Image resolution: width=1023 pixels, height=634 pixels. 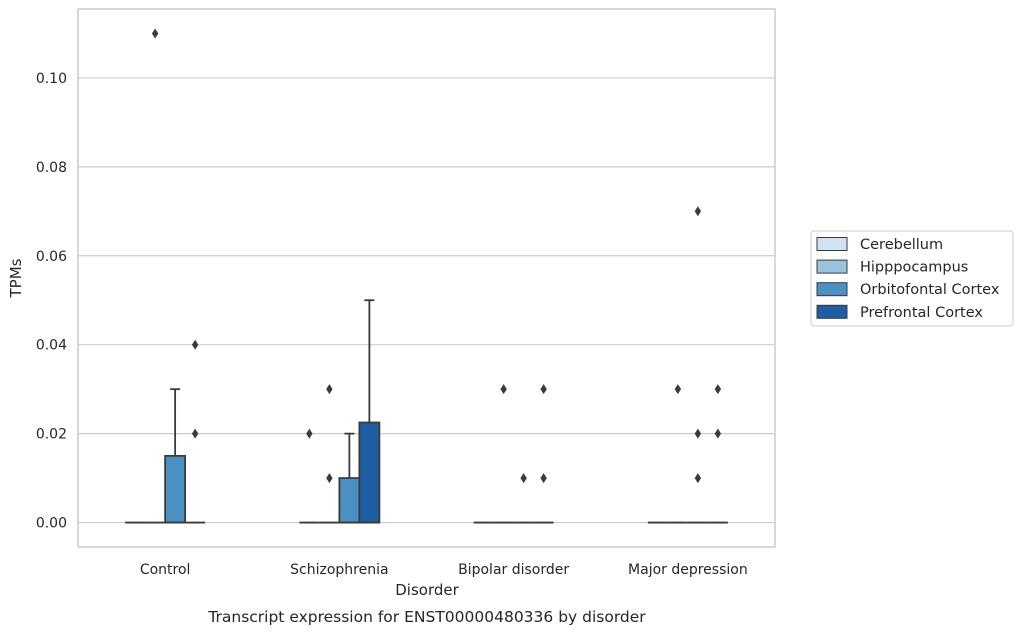 I want to click on legend-label: Hipppocampus, so click(x=914, y=268).